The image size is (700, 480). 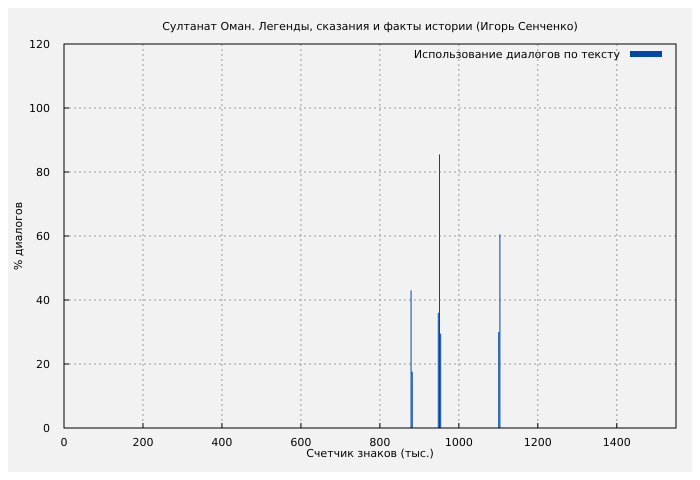 What do you see at coordinates (370, 453) in the screenshot?
I see `x-axis-title: Счетчик знаков (тыс.)` at bounding box center [370, 453].